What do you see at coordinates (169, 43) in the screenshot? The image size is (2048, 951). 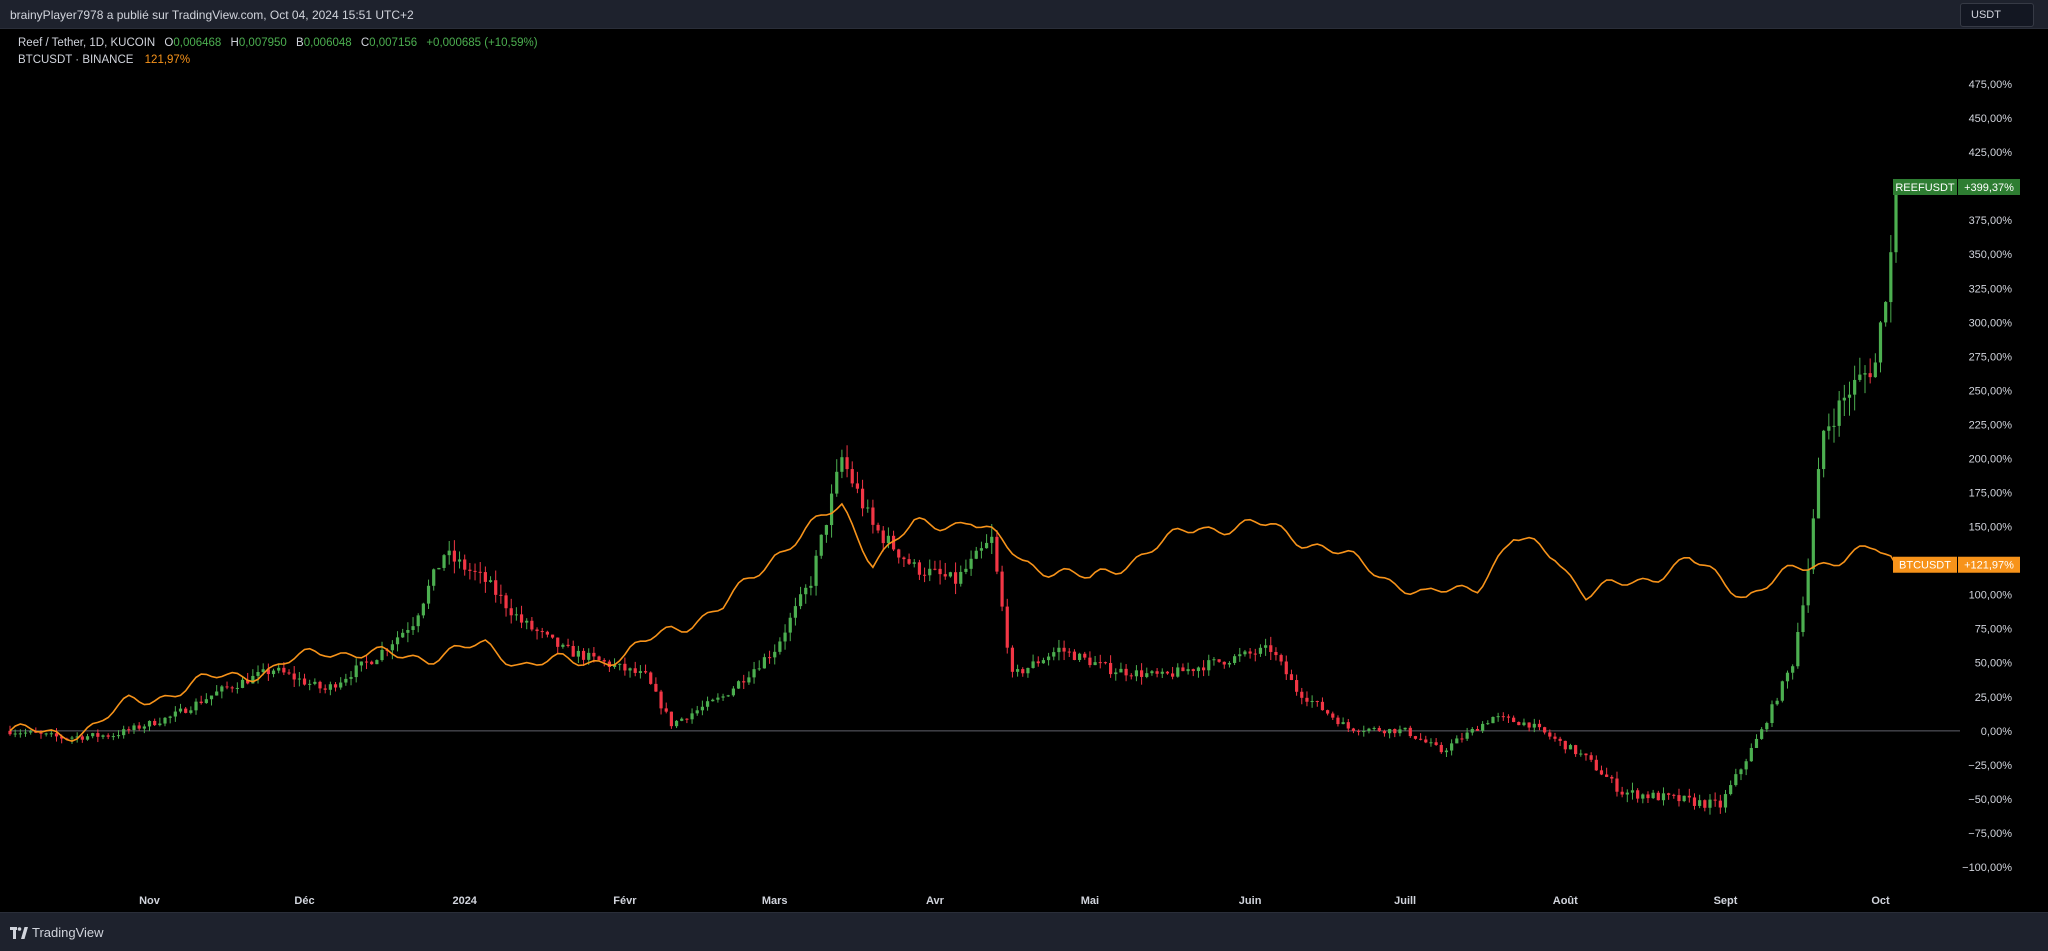 I see `open-label: O` at bounding box center [169, 43].